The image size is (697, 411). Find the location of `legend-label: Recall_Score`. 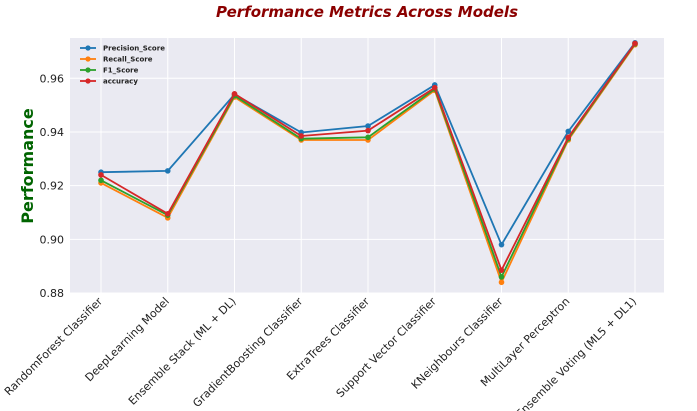

legend-label: Recall_Score is located at coordinates (128, 60).